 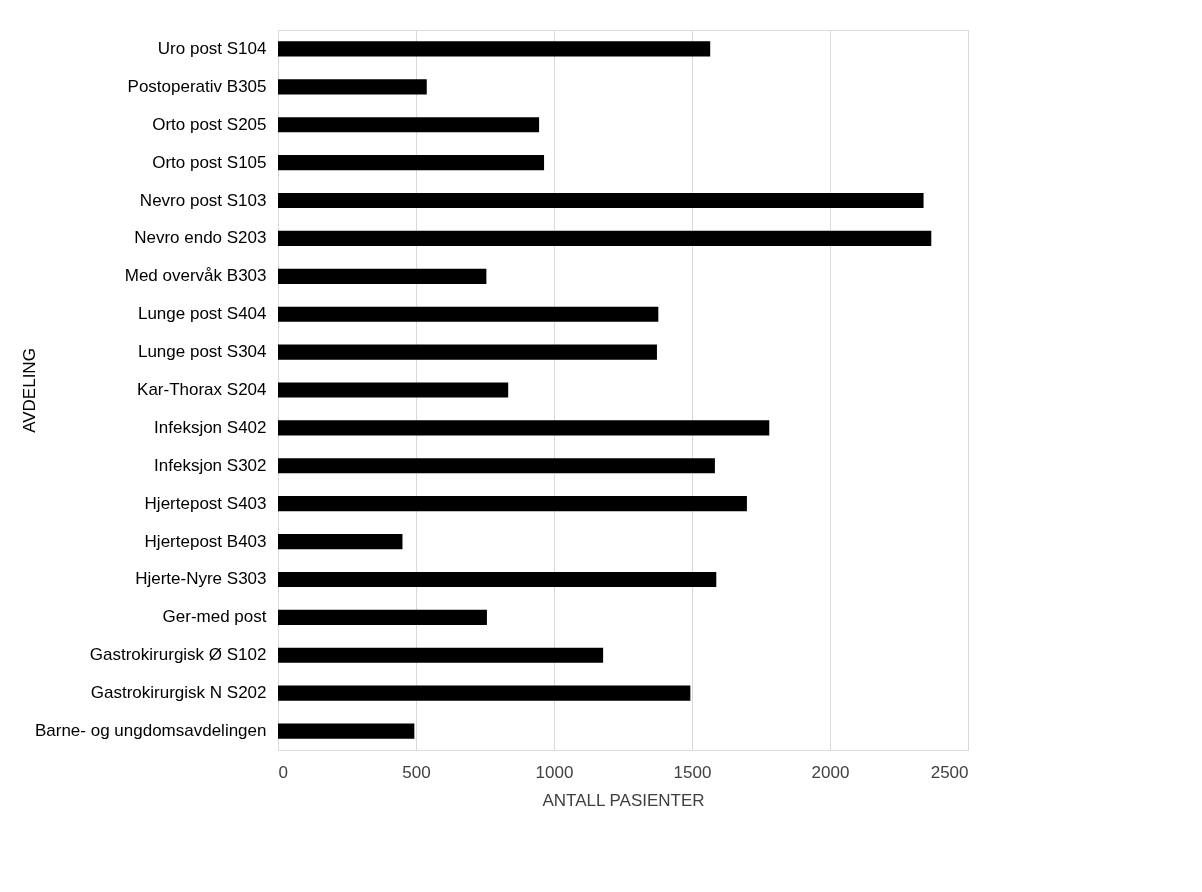 I want to click on x-tick-label: 1500, so click(x=692, y=772).